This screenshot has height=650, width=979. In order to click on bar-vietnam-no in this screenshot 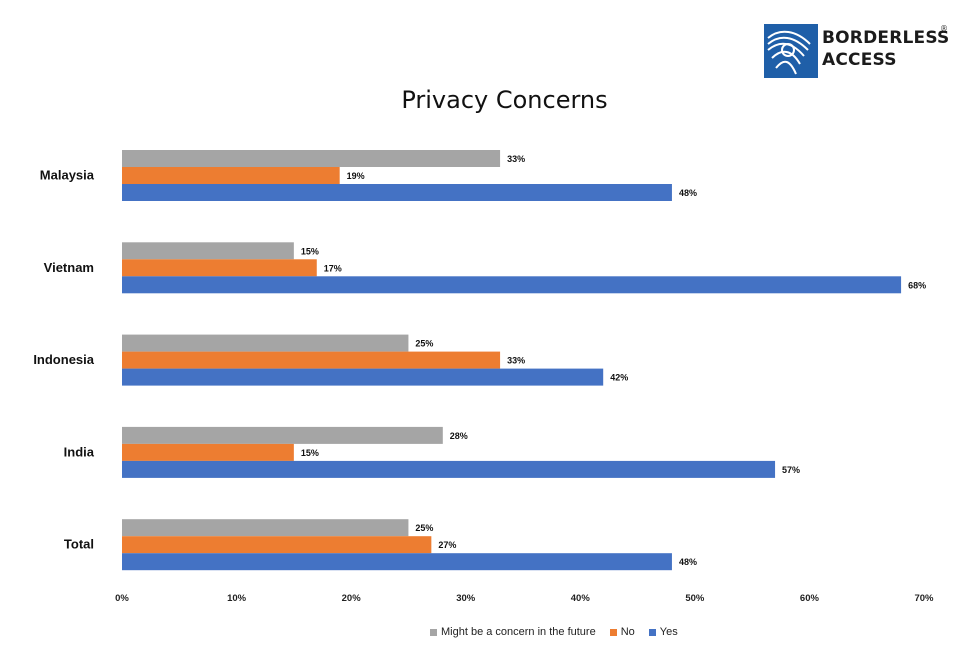, I will do `click(219, 268)`.